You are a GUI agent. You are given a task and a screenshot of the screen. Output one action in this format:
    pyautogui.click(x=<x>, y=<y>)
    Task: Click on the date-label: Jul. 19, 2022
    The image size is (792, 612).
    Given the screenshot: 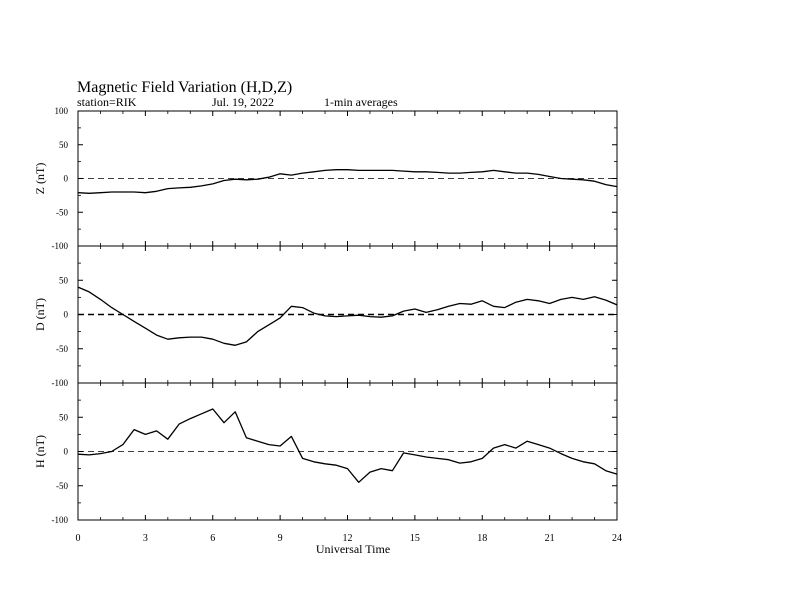 What is the action you would take?
    pyautogui.click(x=243, y=102)
    